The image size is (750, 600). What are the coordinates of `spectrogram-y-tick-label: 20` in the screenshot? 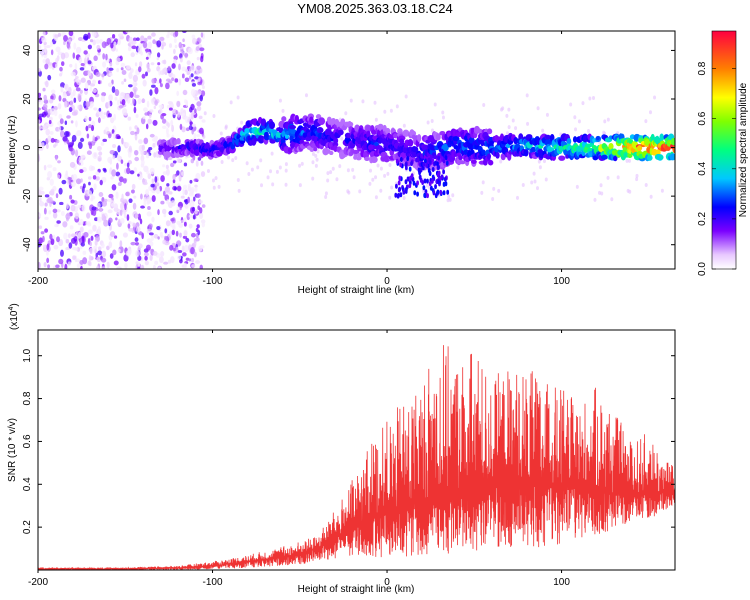 It's located at (27, 99).